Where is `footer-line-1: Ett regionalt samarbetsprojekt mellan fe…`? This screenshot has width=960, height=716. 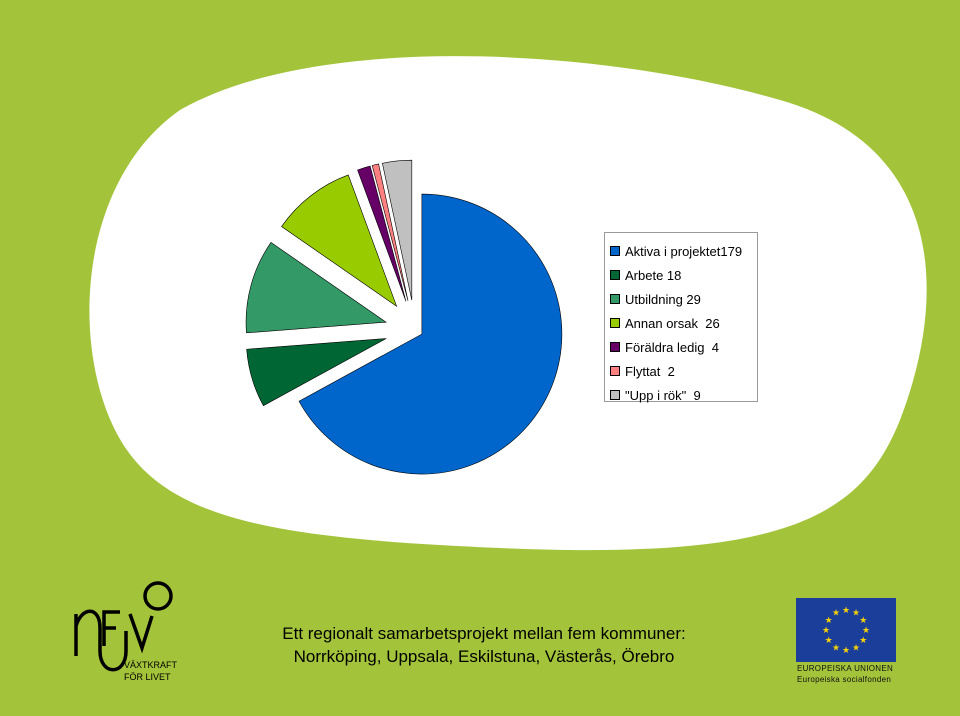
footer-line-1: Ett regionalt samarbetsprojekt mellan fe… is located at coordinates (484, 633).